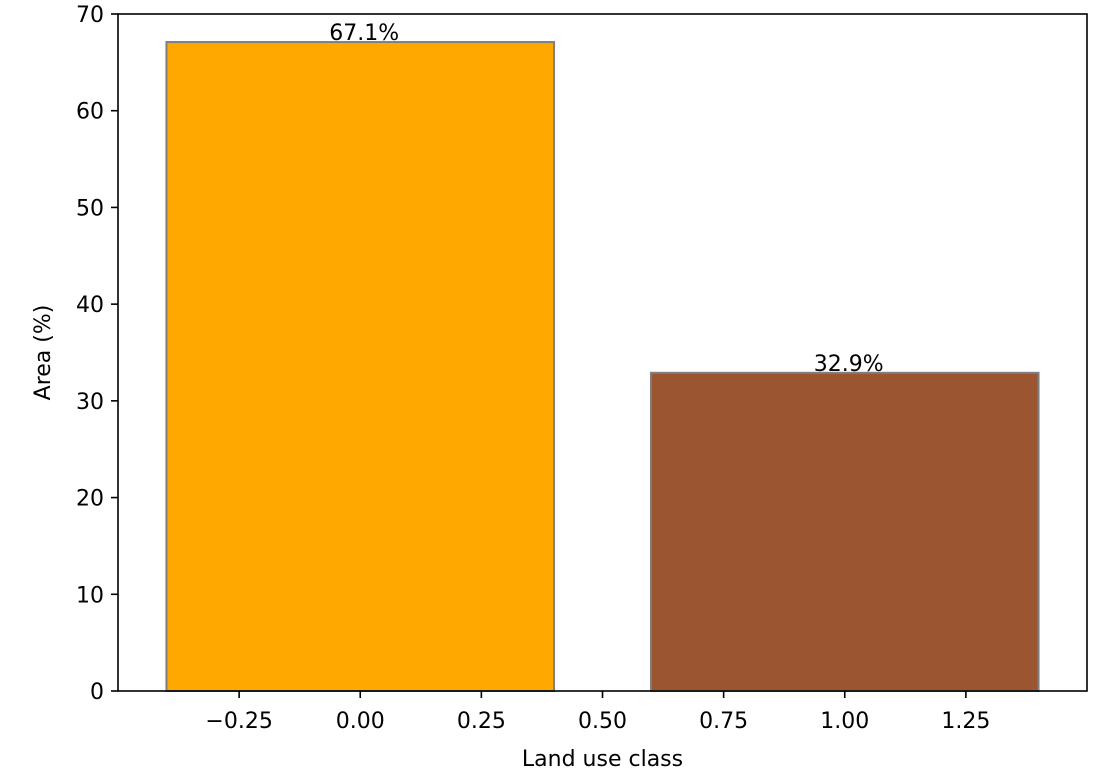 This screenshot has width=1110, height=780. What do you see at coordinates (97, 692) in the screenshot?
I see `y-tick-label: 0` at bounding box center [97, 692].